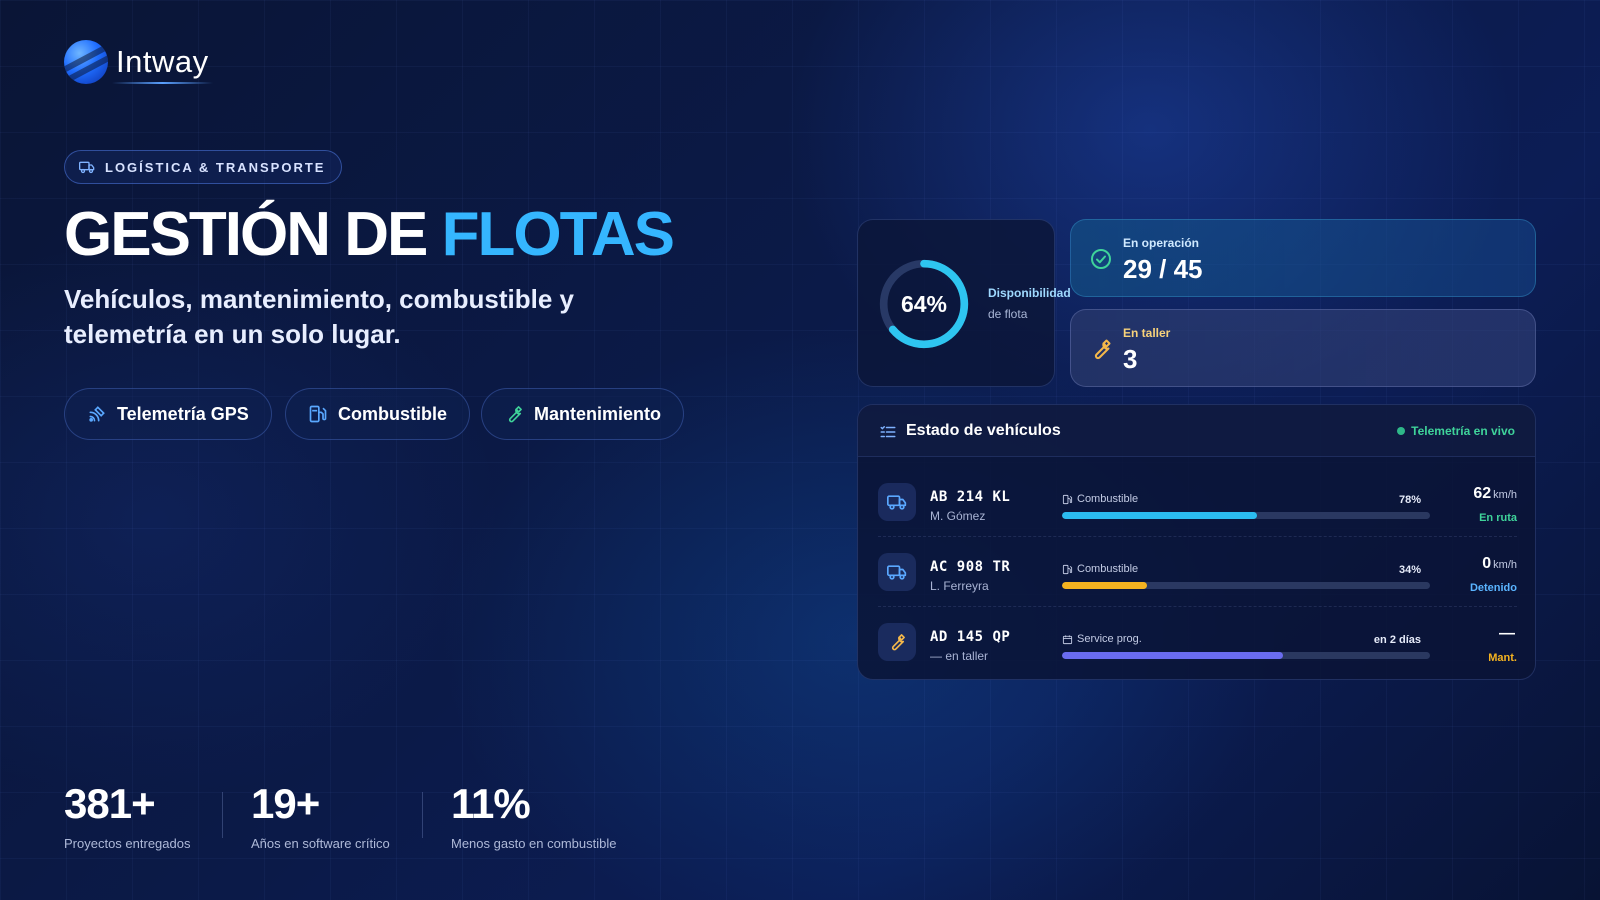 This screenshot has width=1600, height=900. I want to click on globe-logo-icon, so click(86, 62).